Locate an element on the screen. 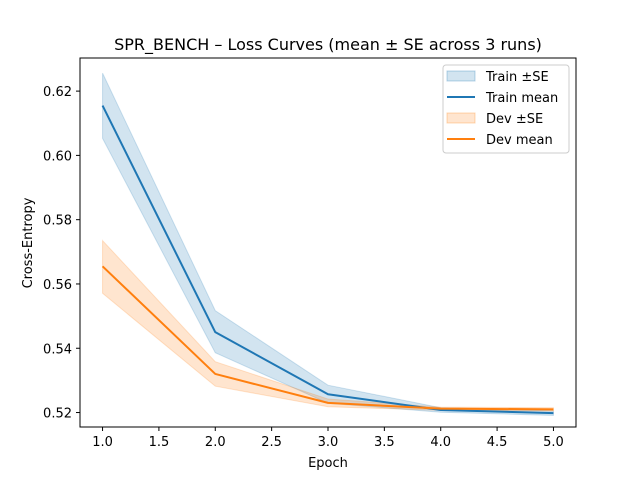  legend-label-train-se: Train ±SE is located at coordinates (517, 77).